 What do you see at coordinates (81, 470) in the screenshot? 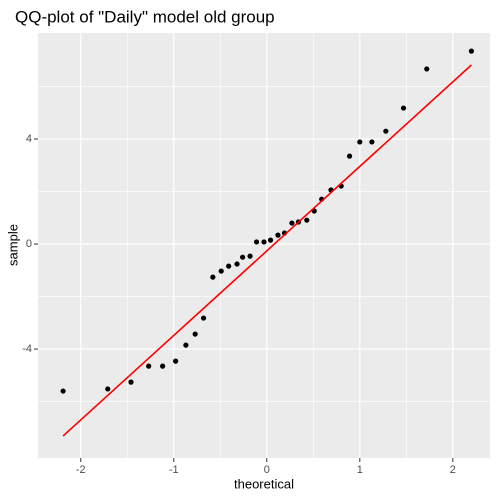
I see `x-tick-label: -2` at bounding box center [81, 470].